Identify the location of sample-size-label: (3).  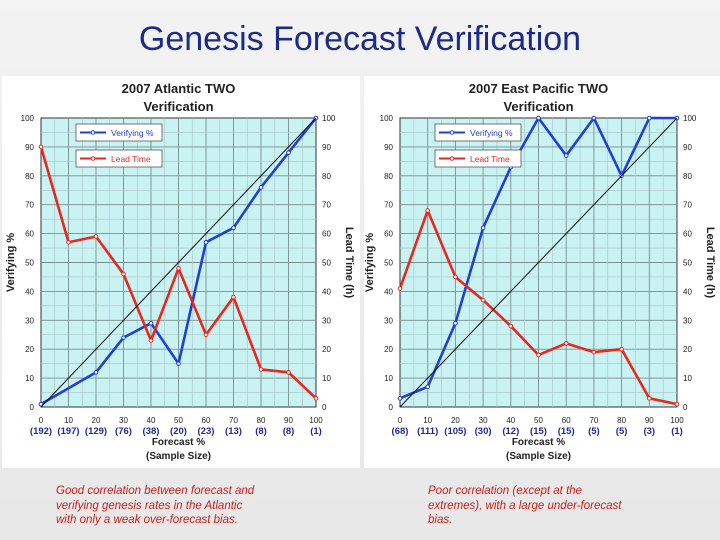
(649, 431).